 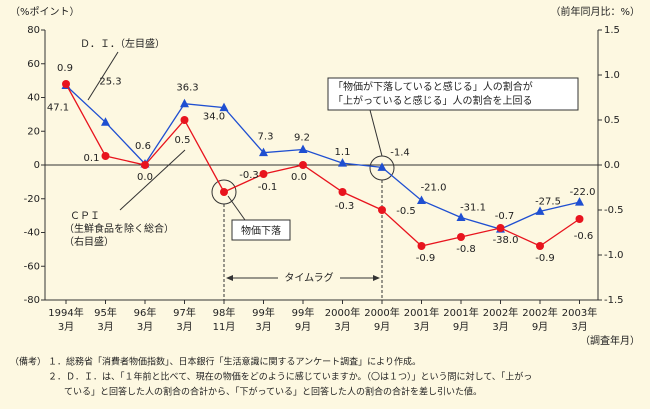 I want to click on value-label: -0.6, so click(x=584, y=236).